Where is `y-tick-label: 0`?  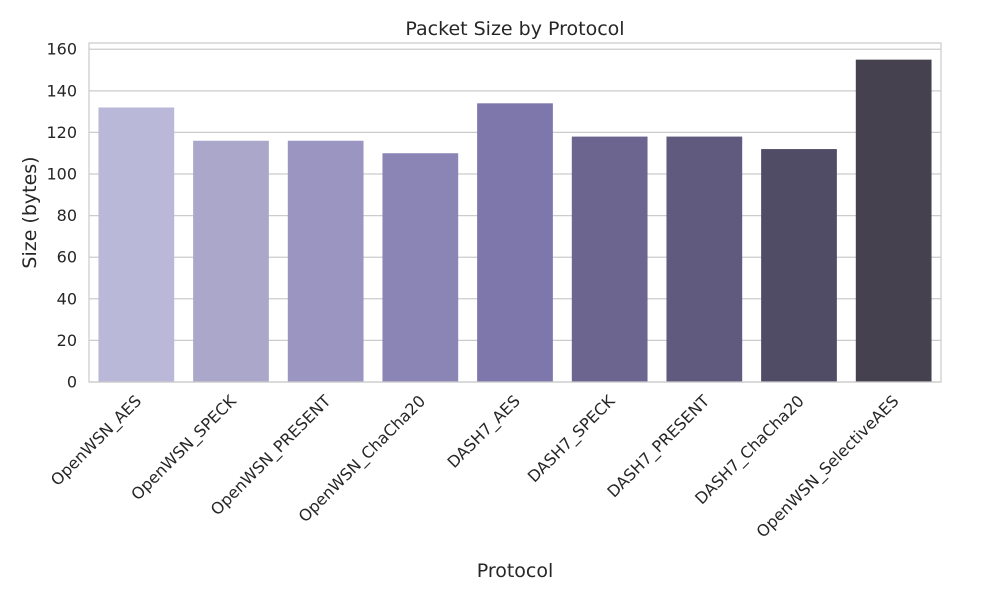
y-tick-label: 0 is located at coordinates (72, 382).